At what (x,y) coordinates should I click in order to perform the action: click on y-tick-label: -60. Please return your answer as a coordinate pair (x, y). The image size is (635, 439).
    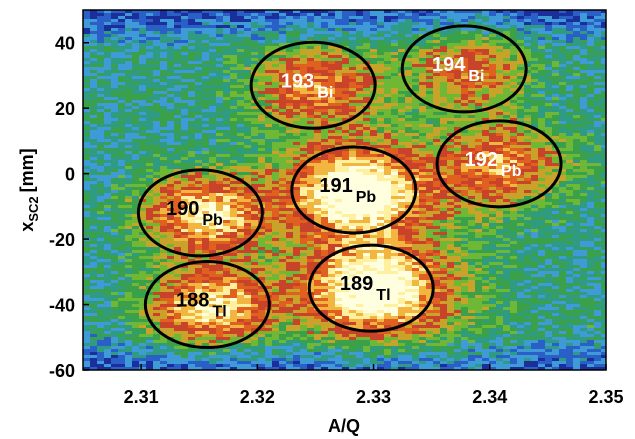
    Looking at the image, I should click on (62, 371).